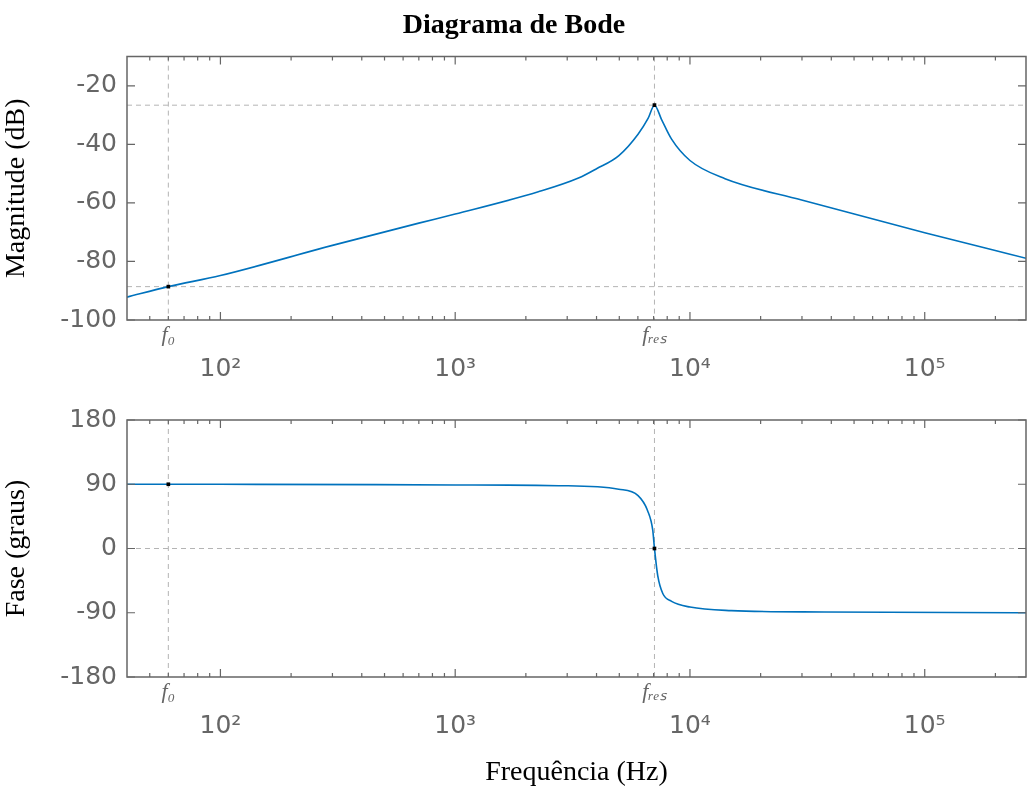  What do you see at coordinates (109, 546) in the screenshot?
I see `y-tick-label: 0` at bounding box center [109, 546].